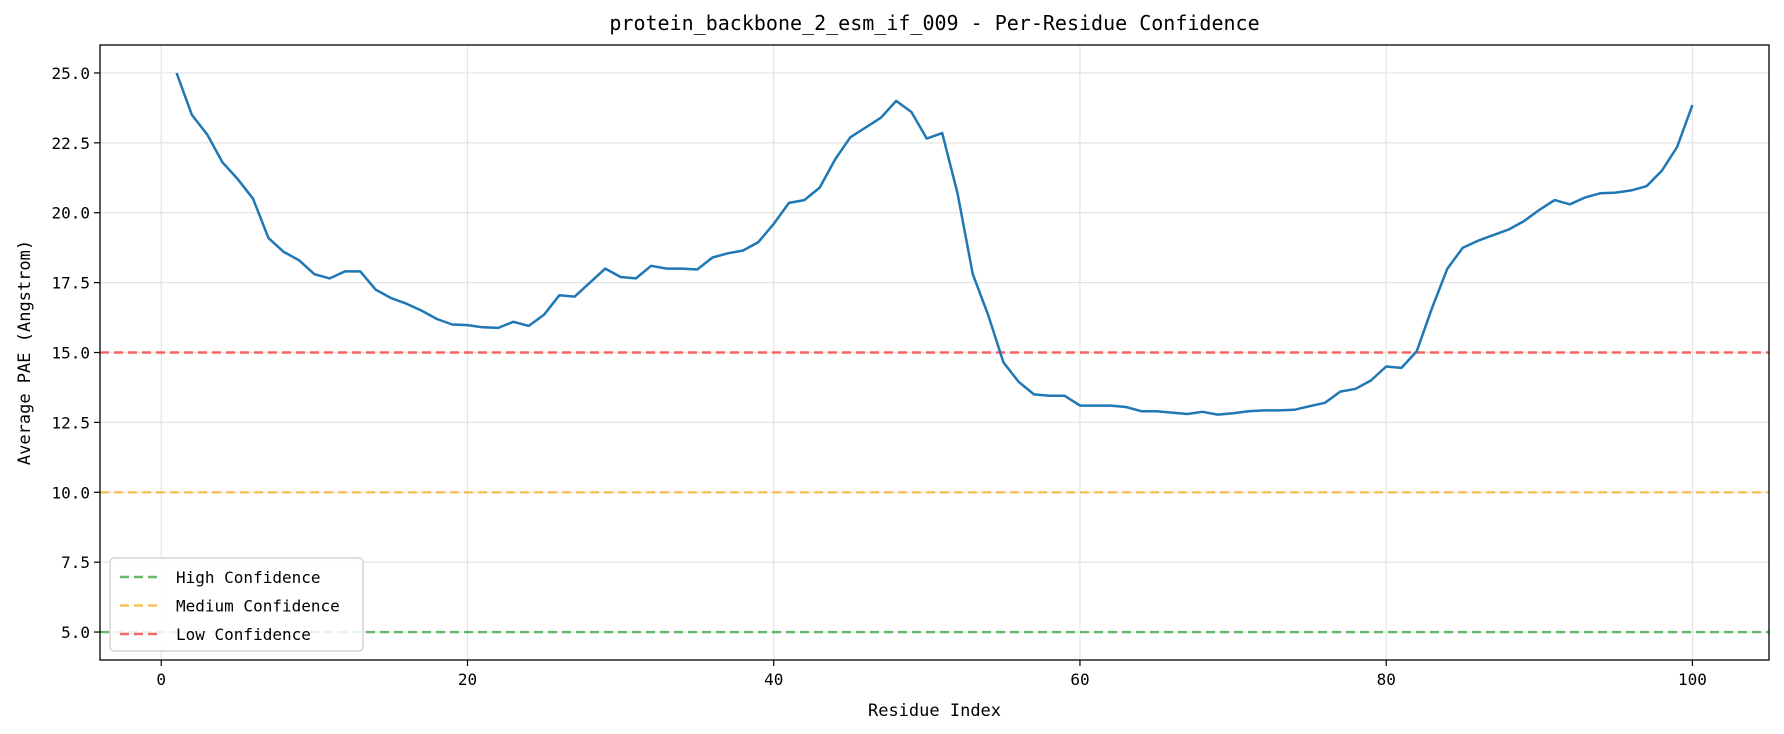  What do you see at coordinates (931, 674) in the screenshot?
I see `x-axis-ticks: 0 20 40 60 80 100` at bounding box center [931, 674].